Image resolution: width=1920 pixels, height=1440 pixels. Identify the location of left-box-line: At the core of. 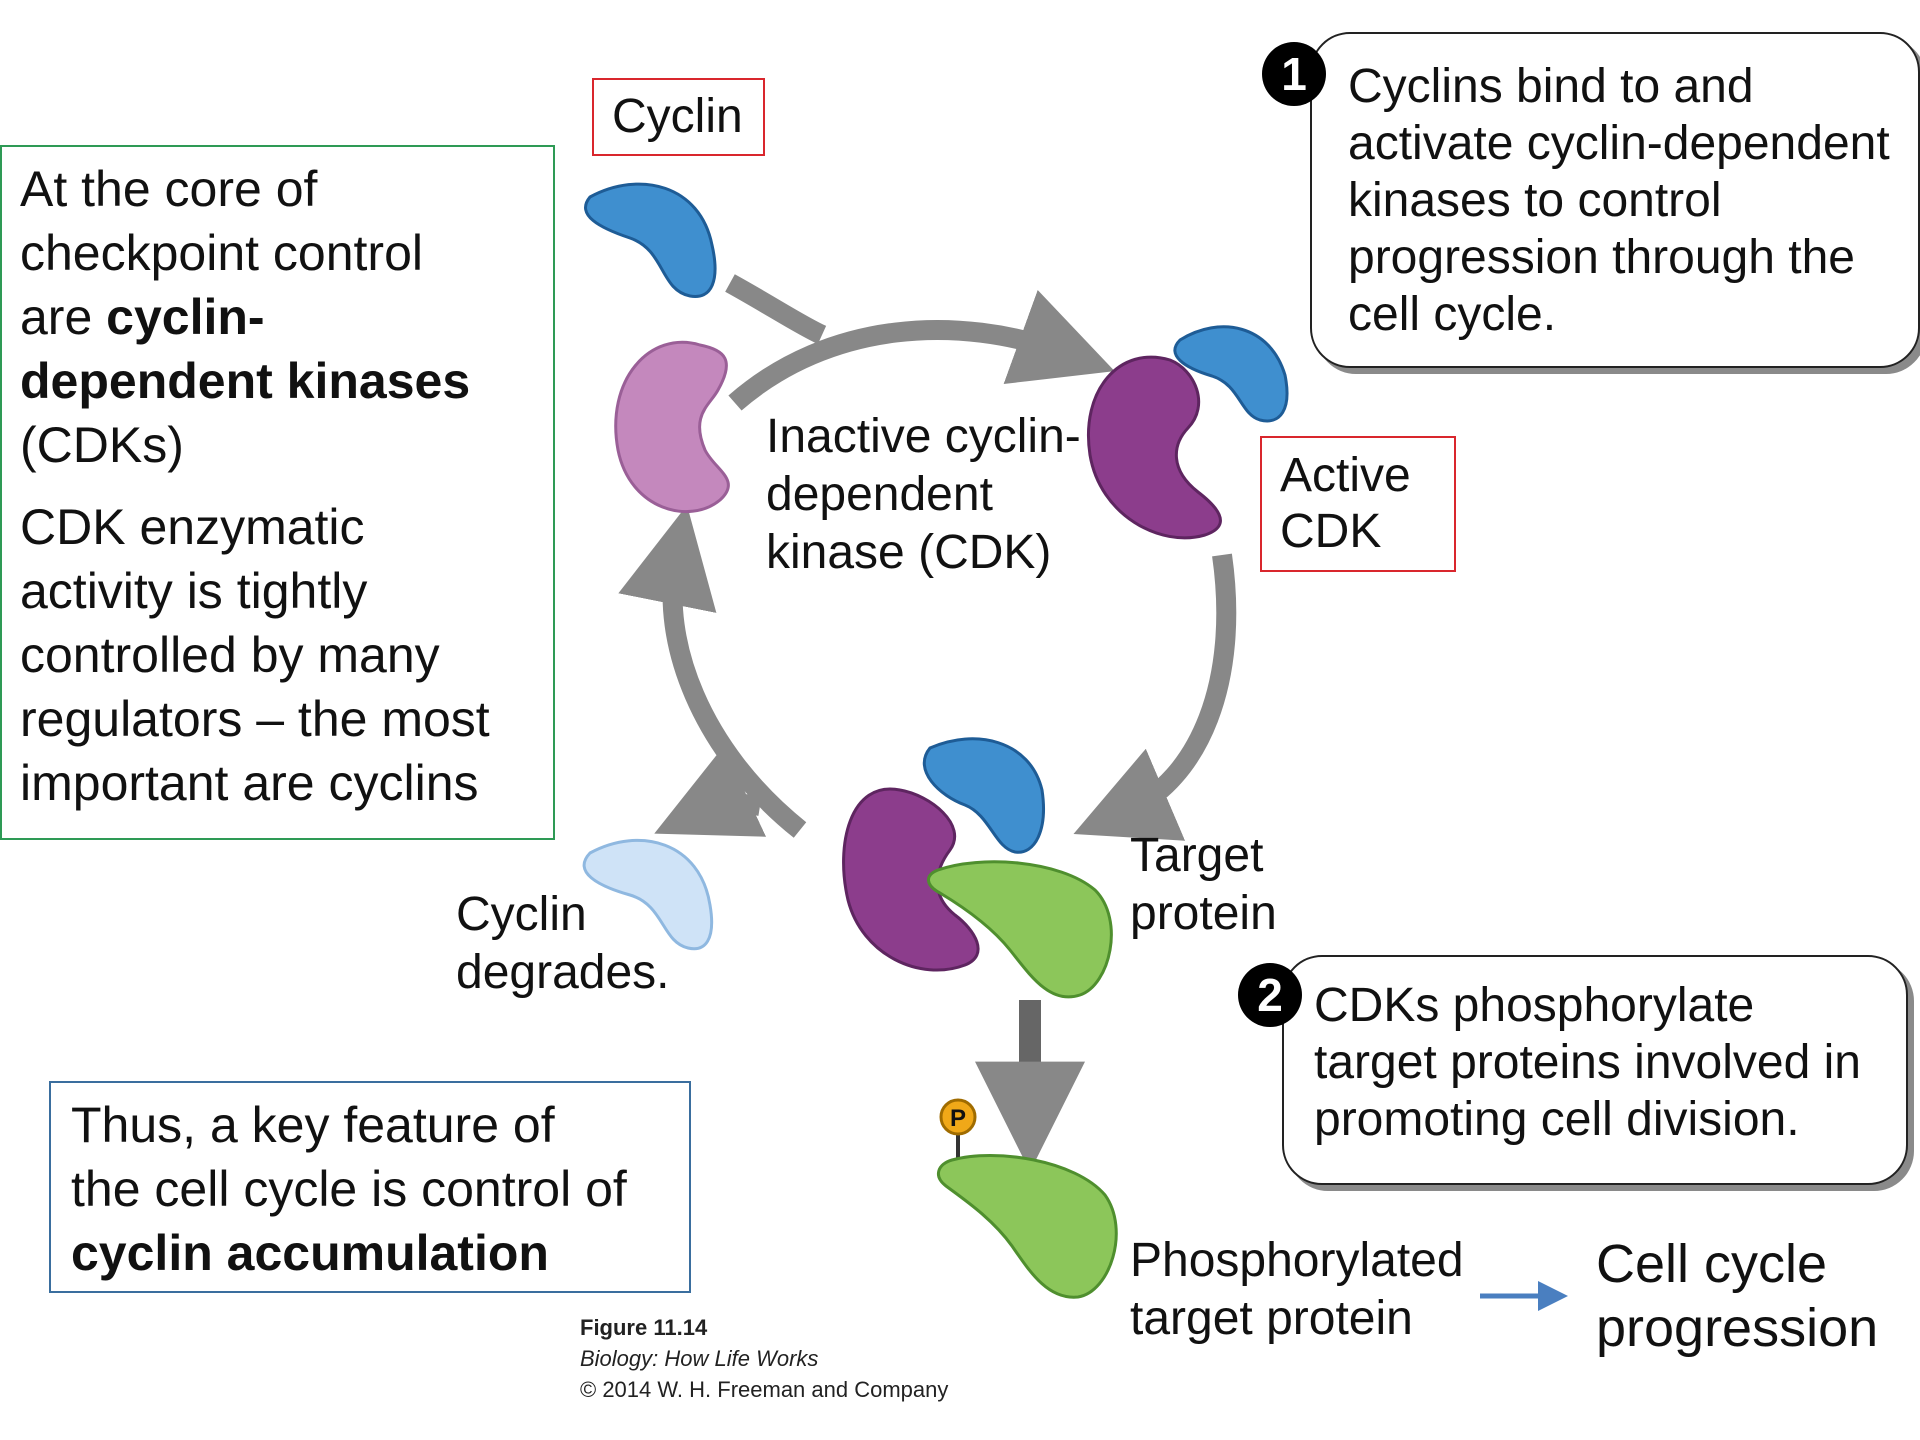
(169, 189).